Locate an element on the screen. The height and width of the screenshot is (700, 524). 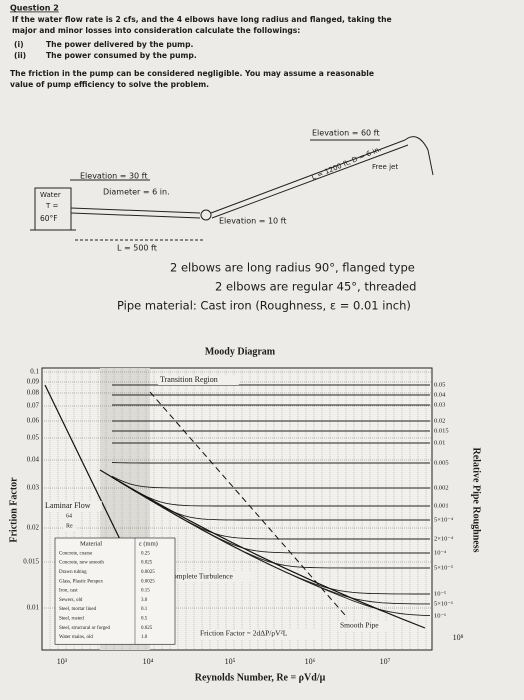
y-tick-label: 0.07 is located at coordinates (33, 406).